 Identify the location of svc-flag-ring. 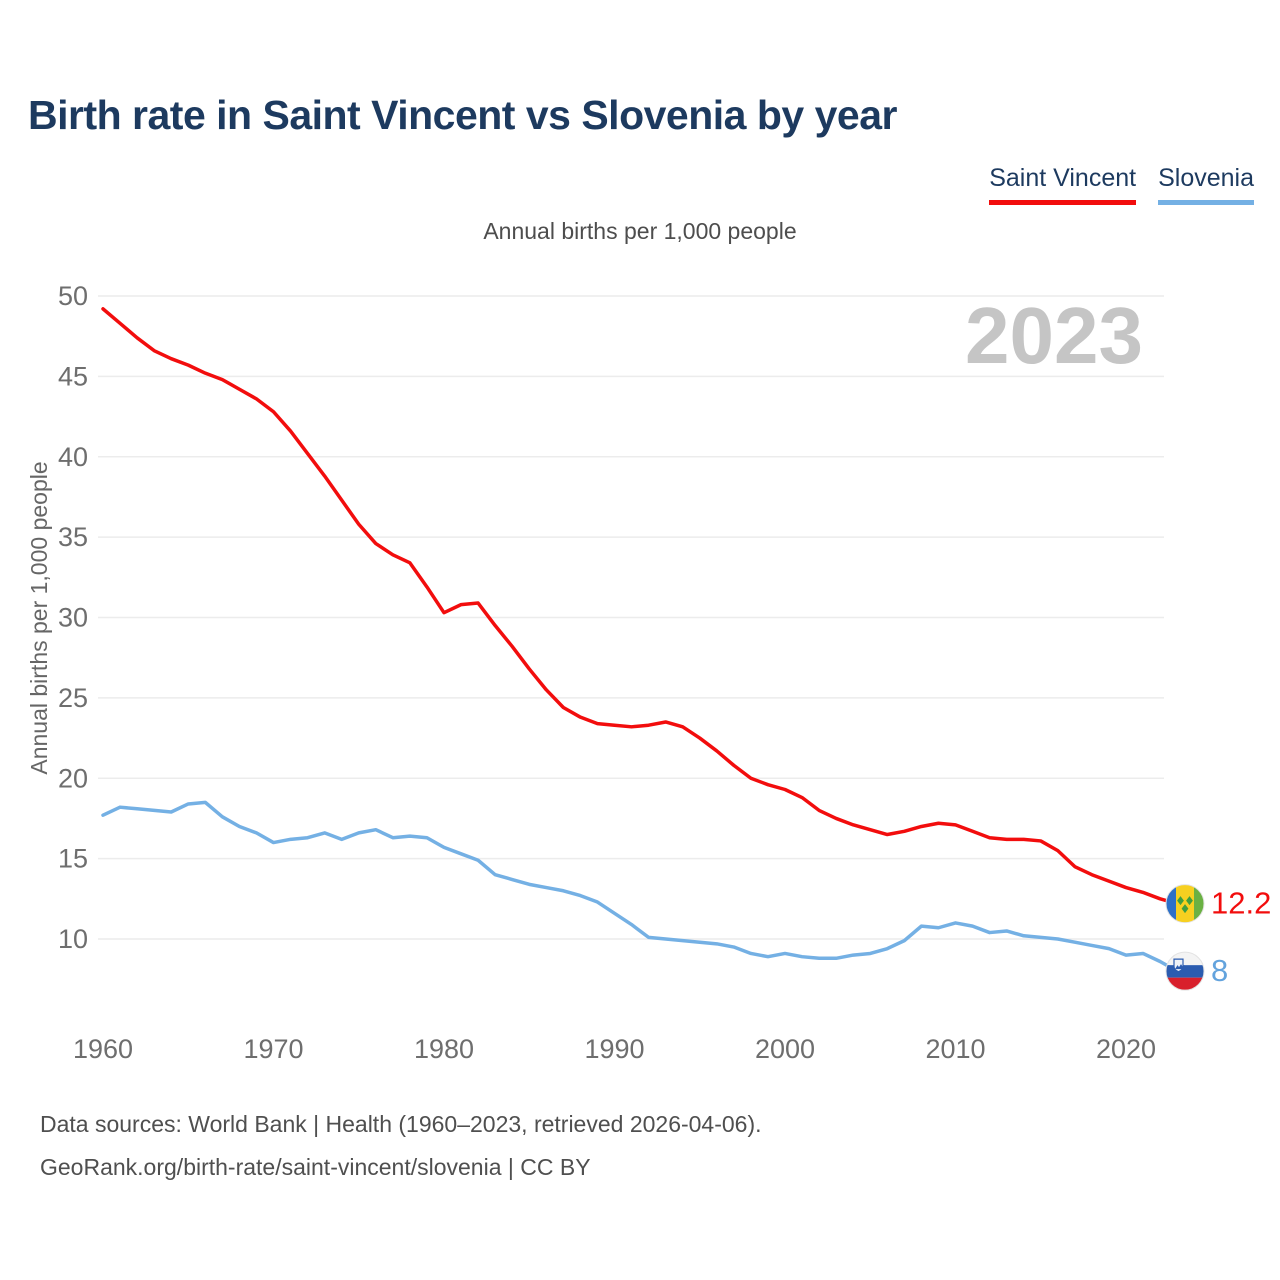
(1185, 904).